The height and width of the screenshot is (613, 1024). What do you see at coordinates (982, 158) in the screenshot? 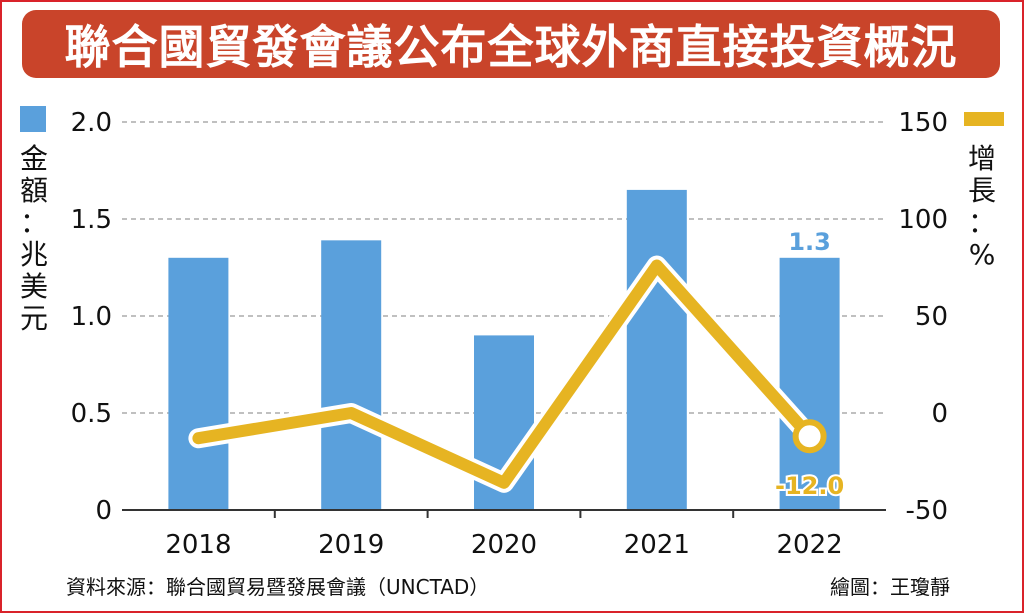
I see `line-legend-label-char: 增` at bounding box center [982, 158].